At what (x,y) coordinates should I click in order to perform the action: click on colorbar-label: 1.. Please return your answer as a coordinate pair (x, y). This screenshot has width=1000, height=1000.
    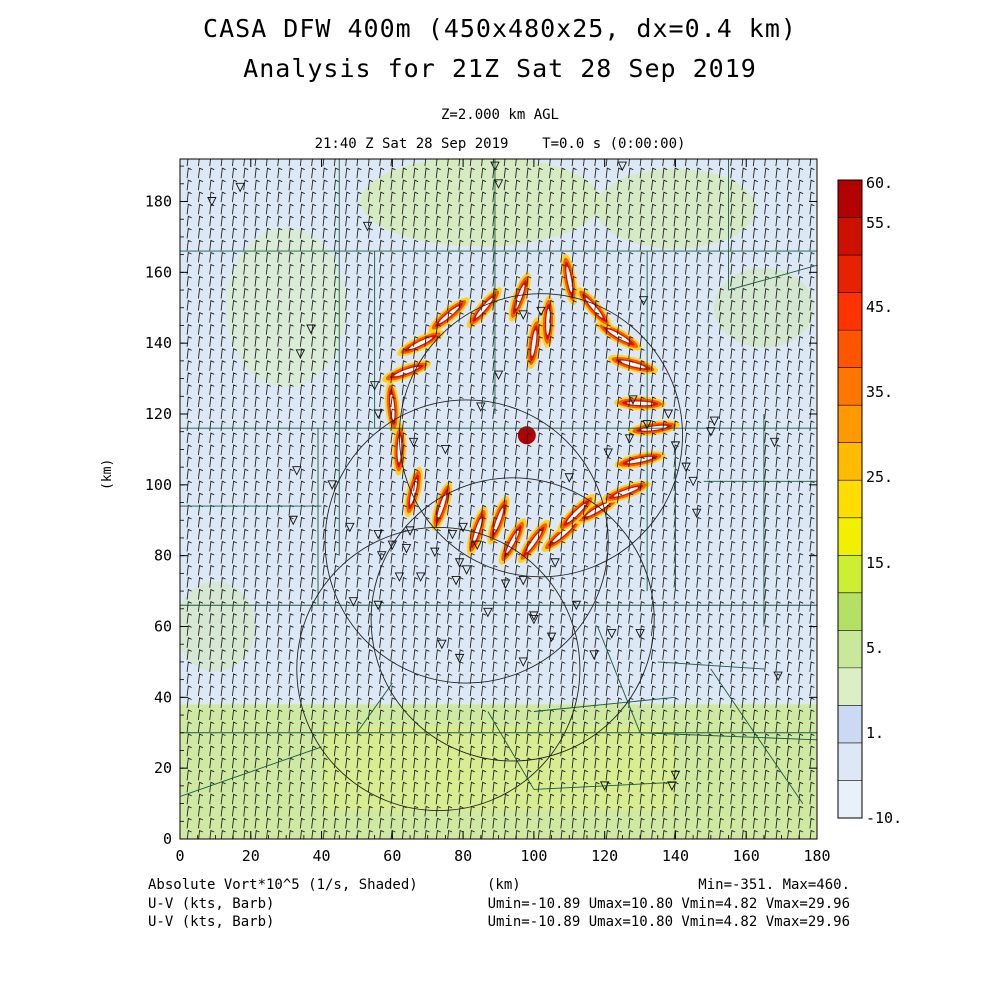
    Looking at the image, I should click on (875, 733).